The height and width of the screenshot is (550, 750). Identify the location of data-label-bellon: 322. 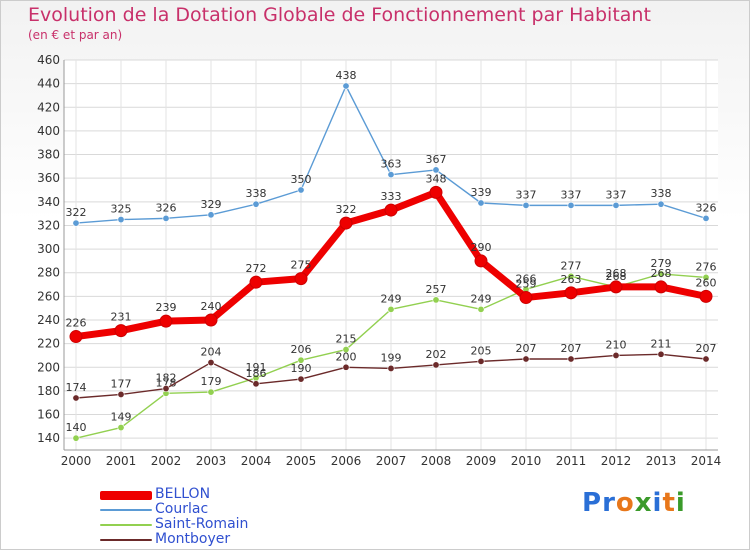
(346, 209).